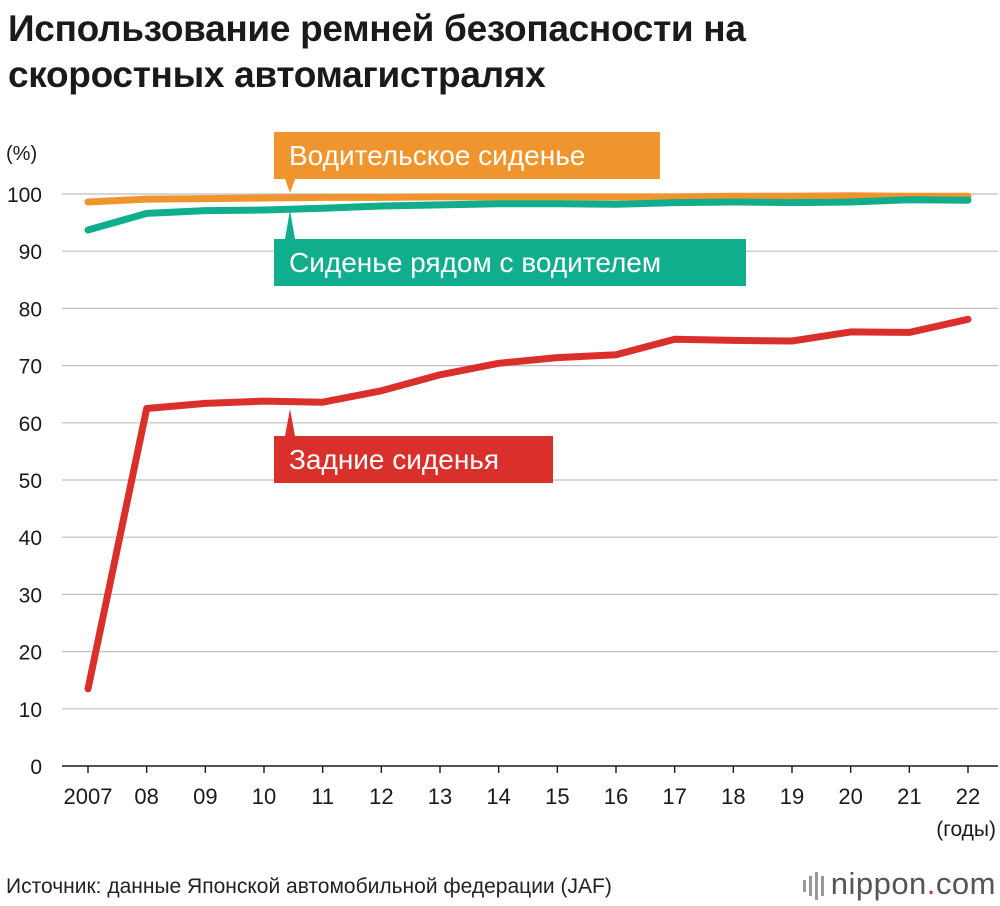 The image size is (1000, 906). What do you see at coordinates (878, 883) in the screenshot?
I see `logo-name: nippon` at bounding box center [878, 883].